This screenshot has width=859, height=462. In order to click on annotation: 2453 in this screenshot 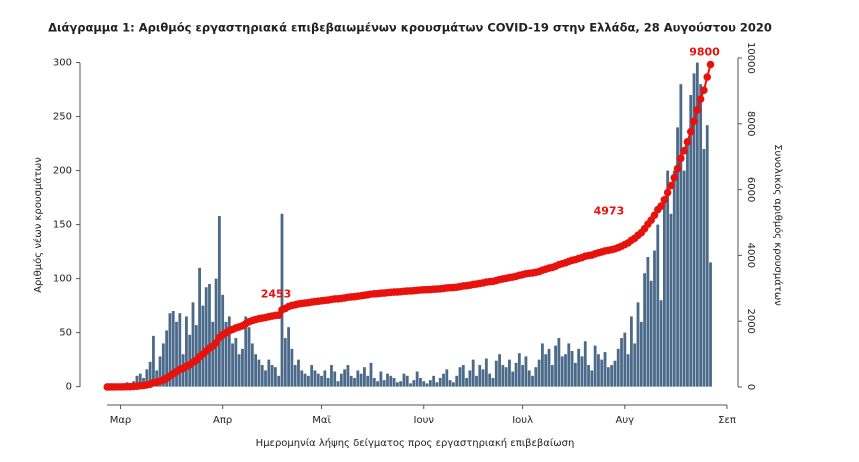, I will do `click(276, 293)`.